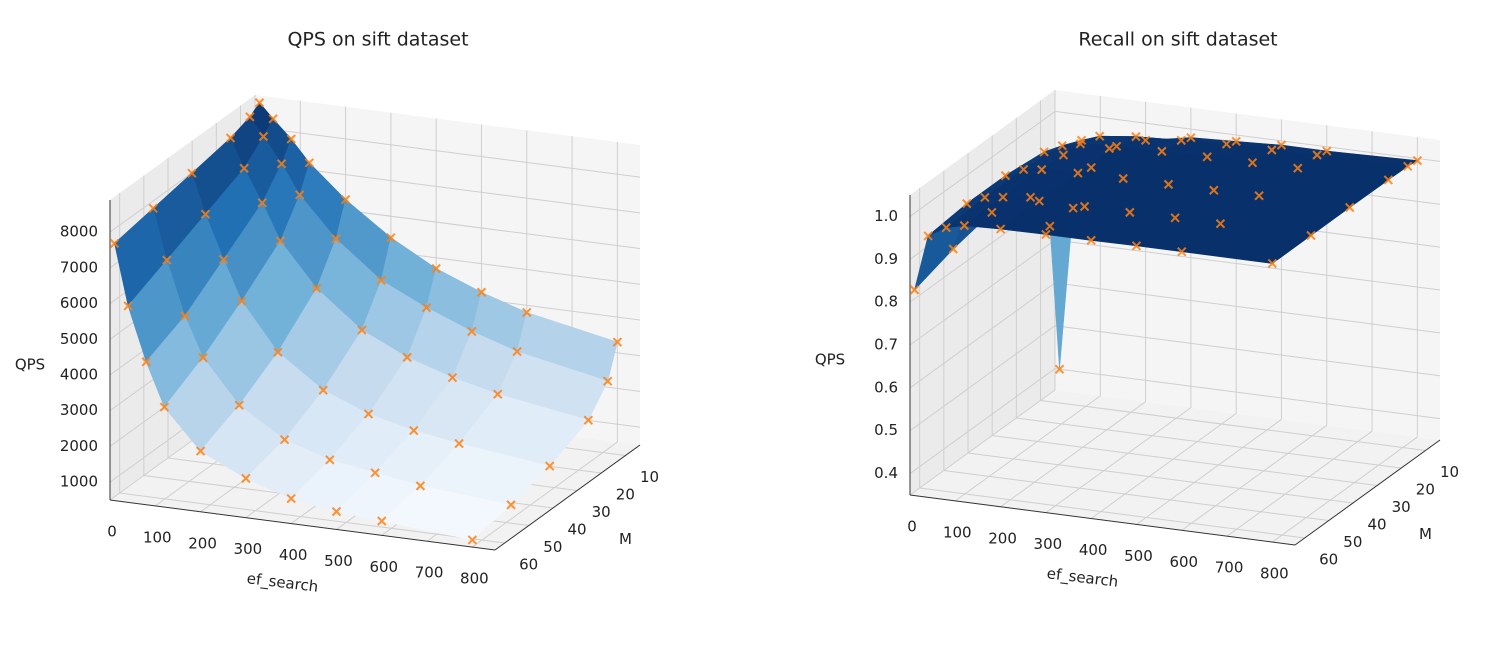 The image size is (1493, 646). I want to click on x-tick-label: 300, so click(1048, 544).